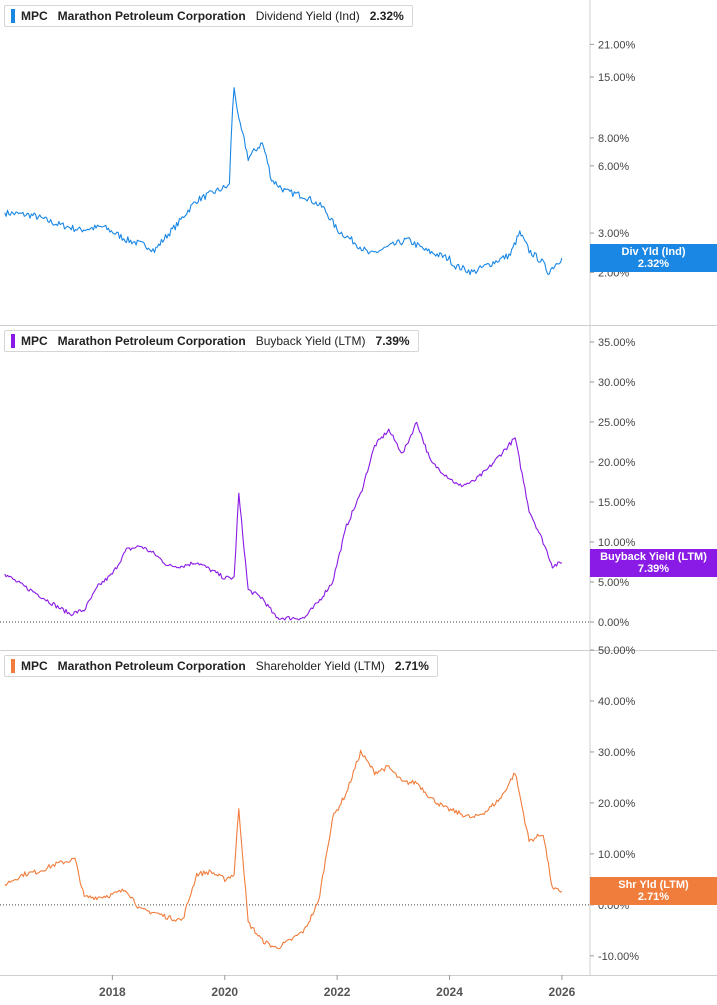  Describe the element at coordinates (617, 343) in the screenshot. I see `y-tick-label: 35.00%` at that location.